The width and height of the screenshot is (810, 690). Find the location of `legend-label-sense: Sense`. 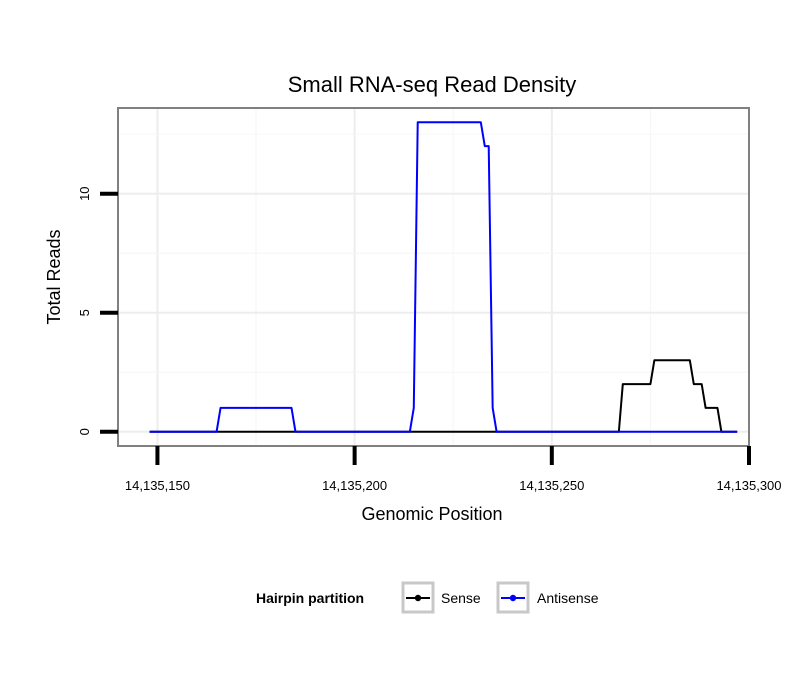

legend-label-sense: Sense is located at coordinates (461, 598).